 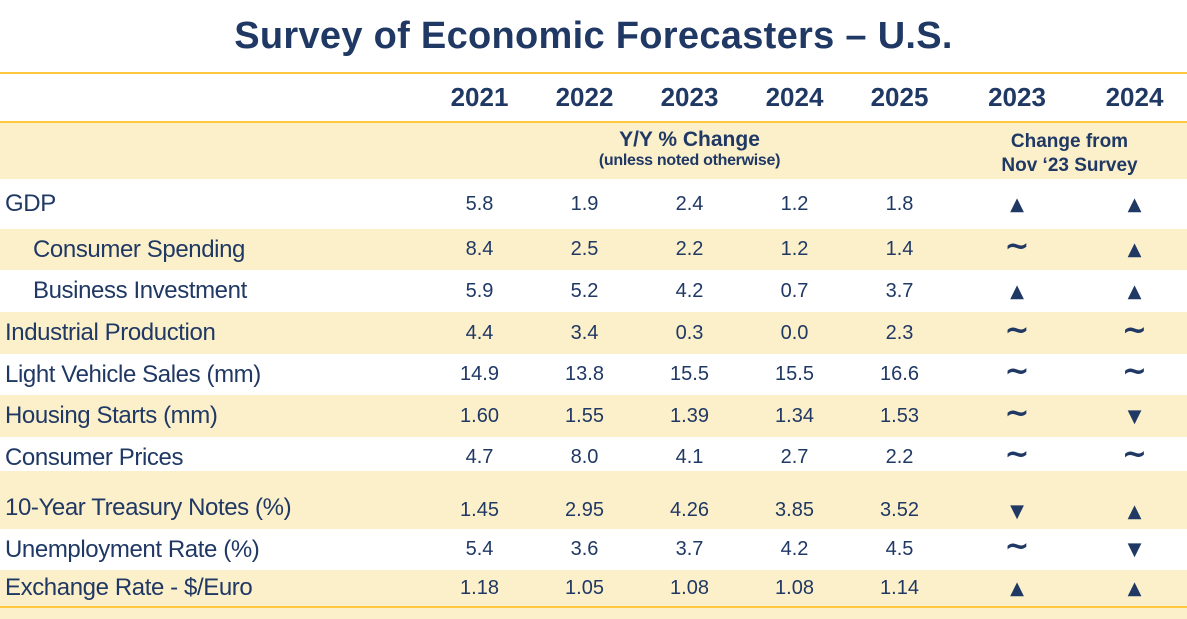 What do you see at coordinates (479, 332) in the screenshot?
I see `value-cell: 4.4` at bounding box center [479, 332].